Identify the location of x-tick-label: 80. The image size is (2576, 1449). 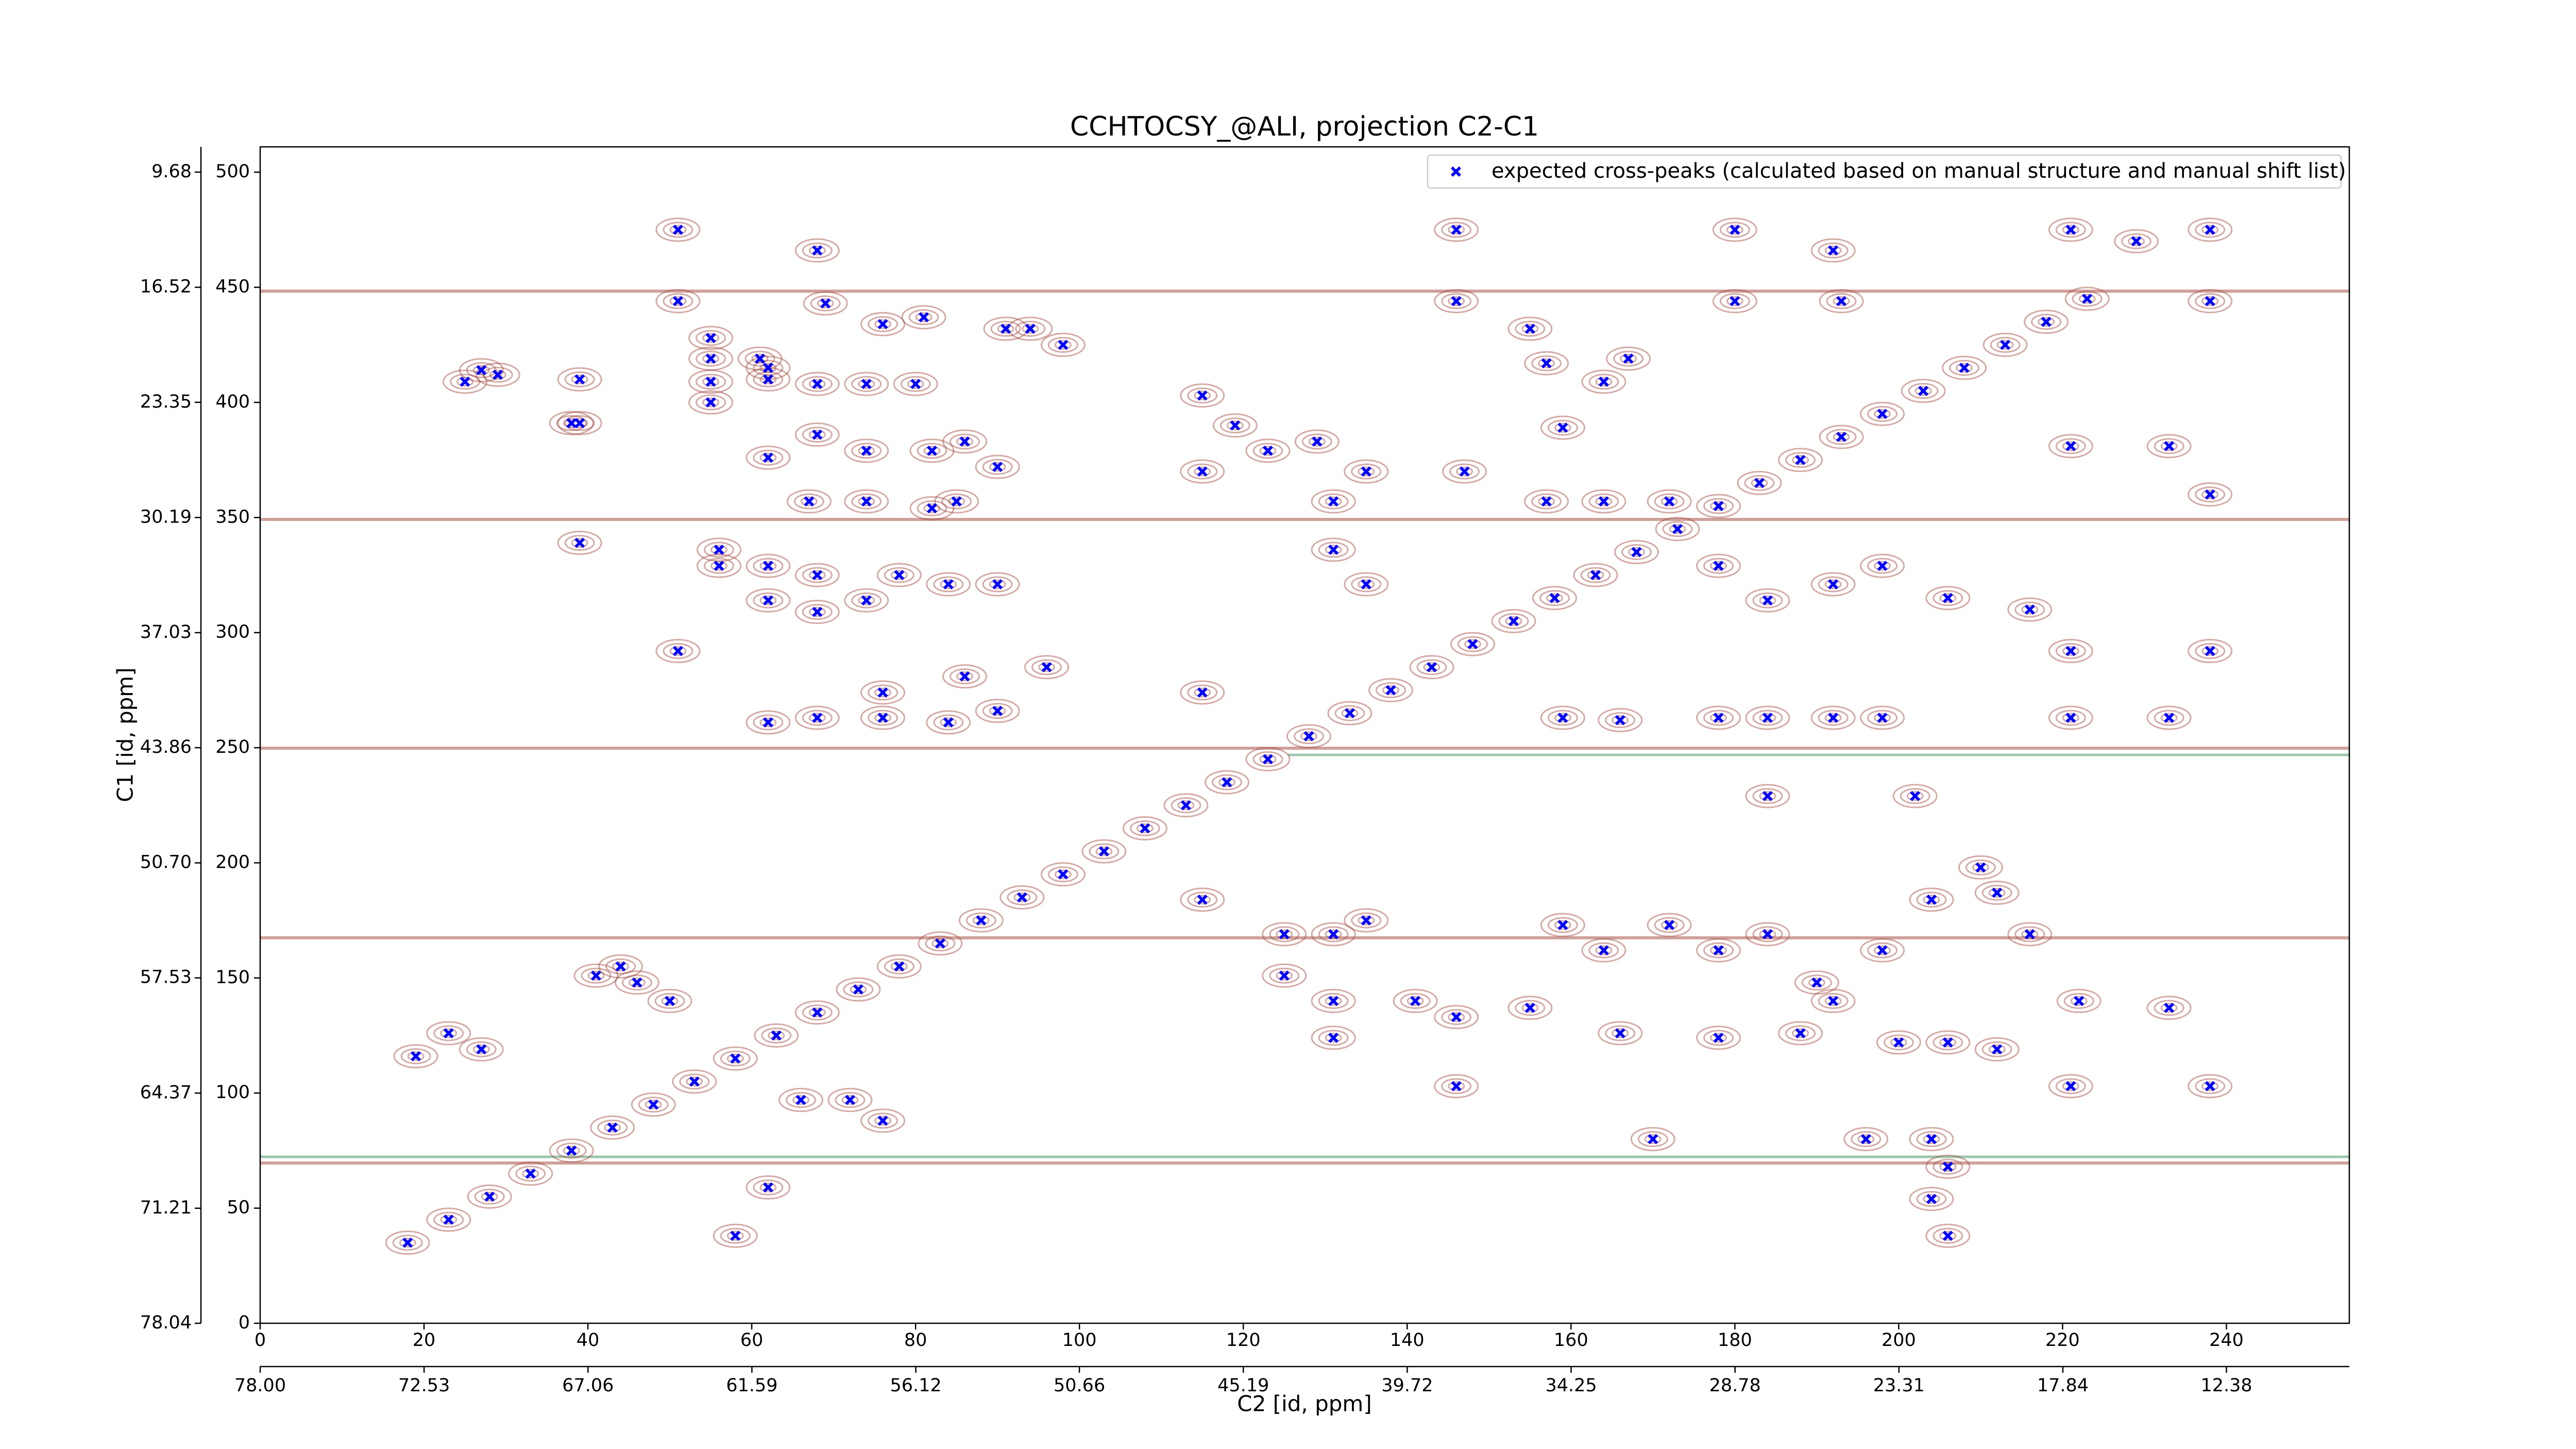
(915, 1340).